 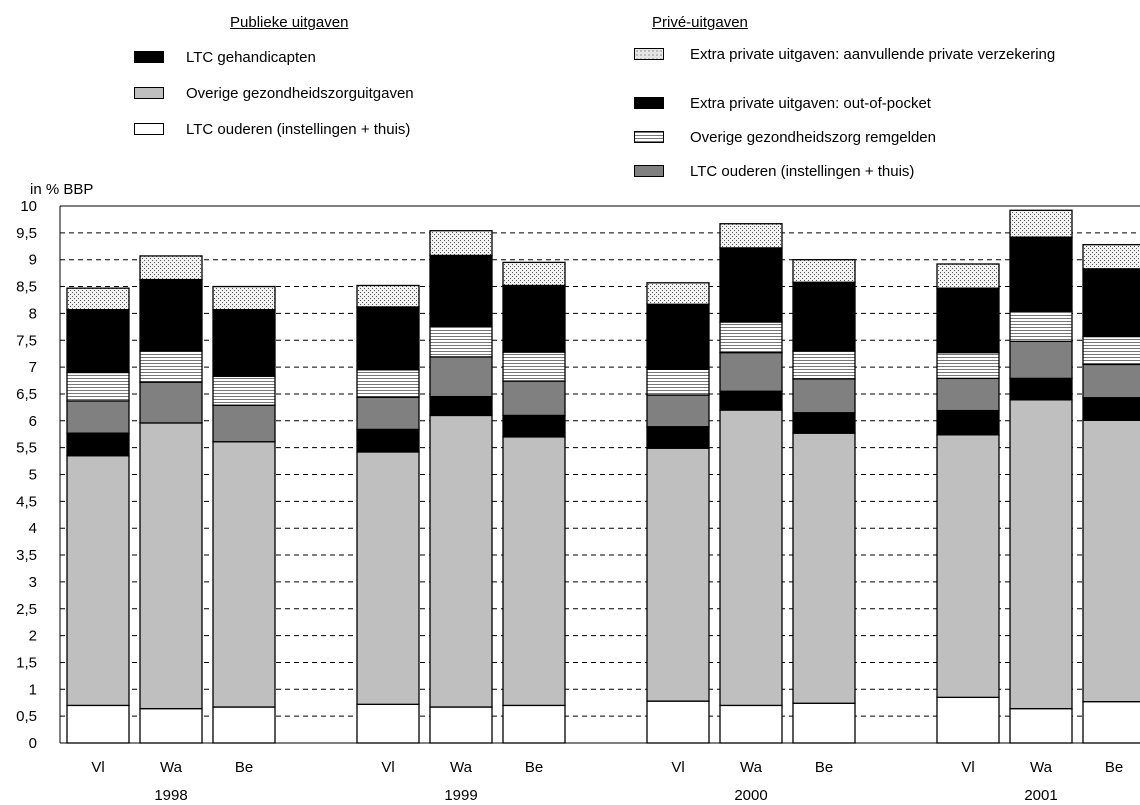 I want to click on legend-title-private: Privé-uitgaven, so click(x=700, y=22).